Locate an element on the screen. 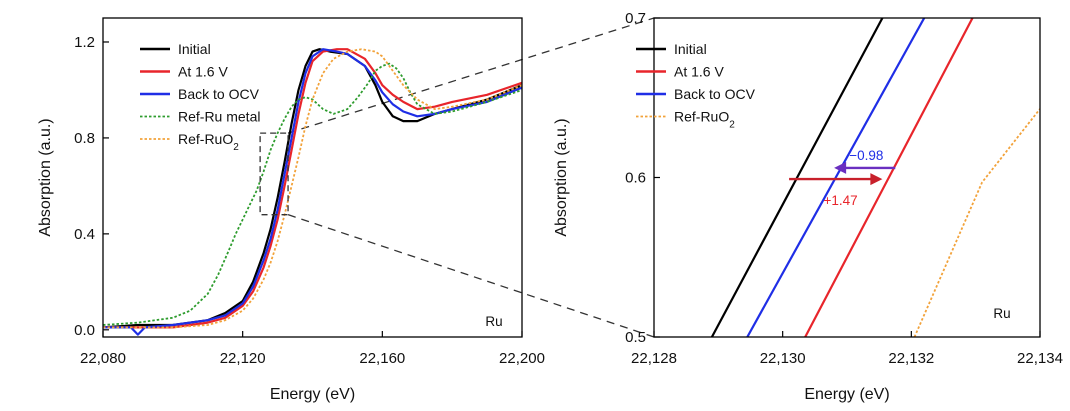 The image size is (1070, 411). y-tick-label: 0.8 is located at coordinates (84, 138).